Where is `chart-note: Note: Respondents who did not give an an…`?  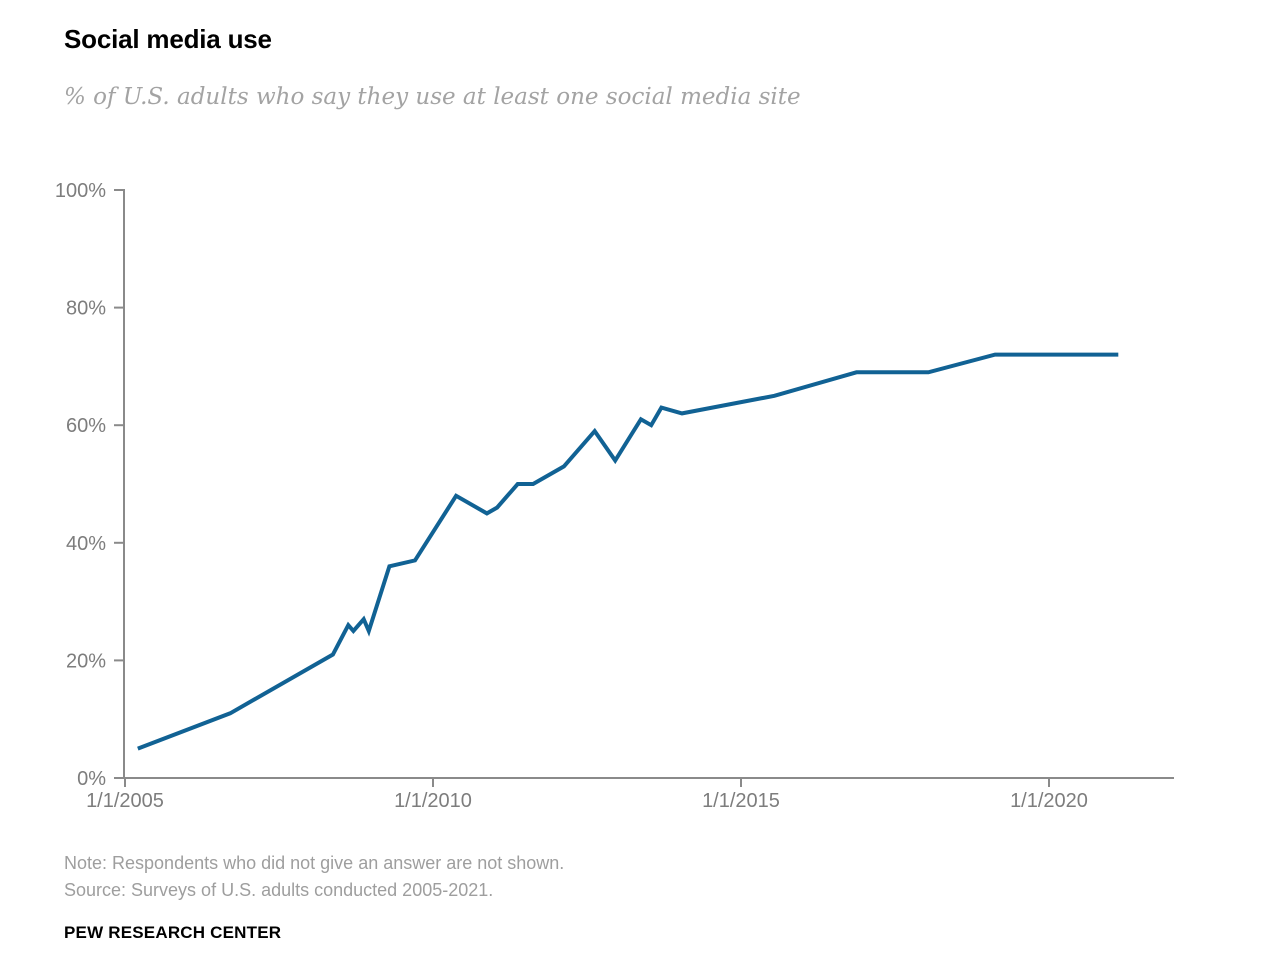 chart-note: Note: Respondents who did not give an an… is located at coordinates (314, 863).